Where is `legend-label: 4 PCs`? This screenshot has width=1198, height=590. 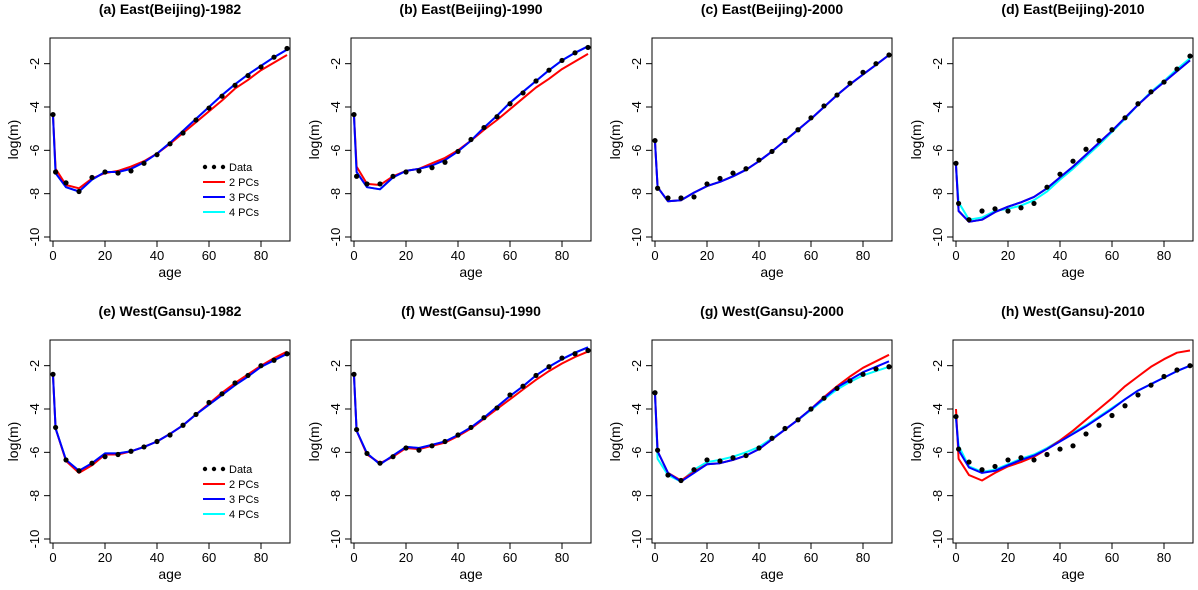
legend-label: 4 PCs is located at coordinates (244, 213).